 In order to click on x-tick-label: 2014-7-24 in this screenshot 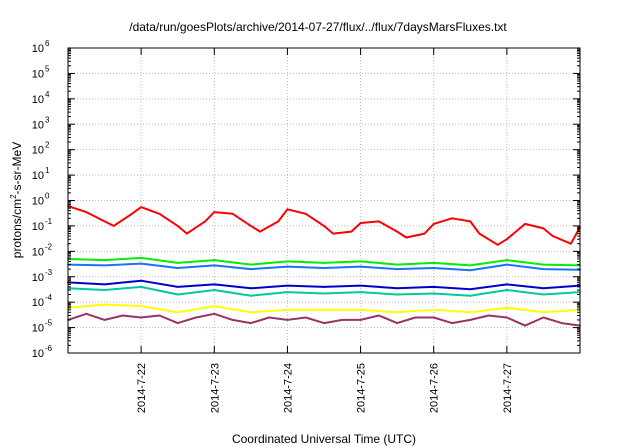, I will do `click(288, 388)`.